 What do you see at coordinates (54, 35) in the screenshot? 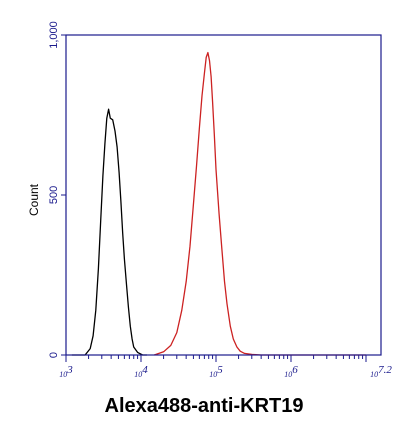
I see `y-tick-label: 1,000` at bounding box center [54, 35].